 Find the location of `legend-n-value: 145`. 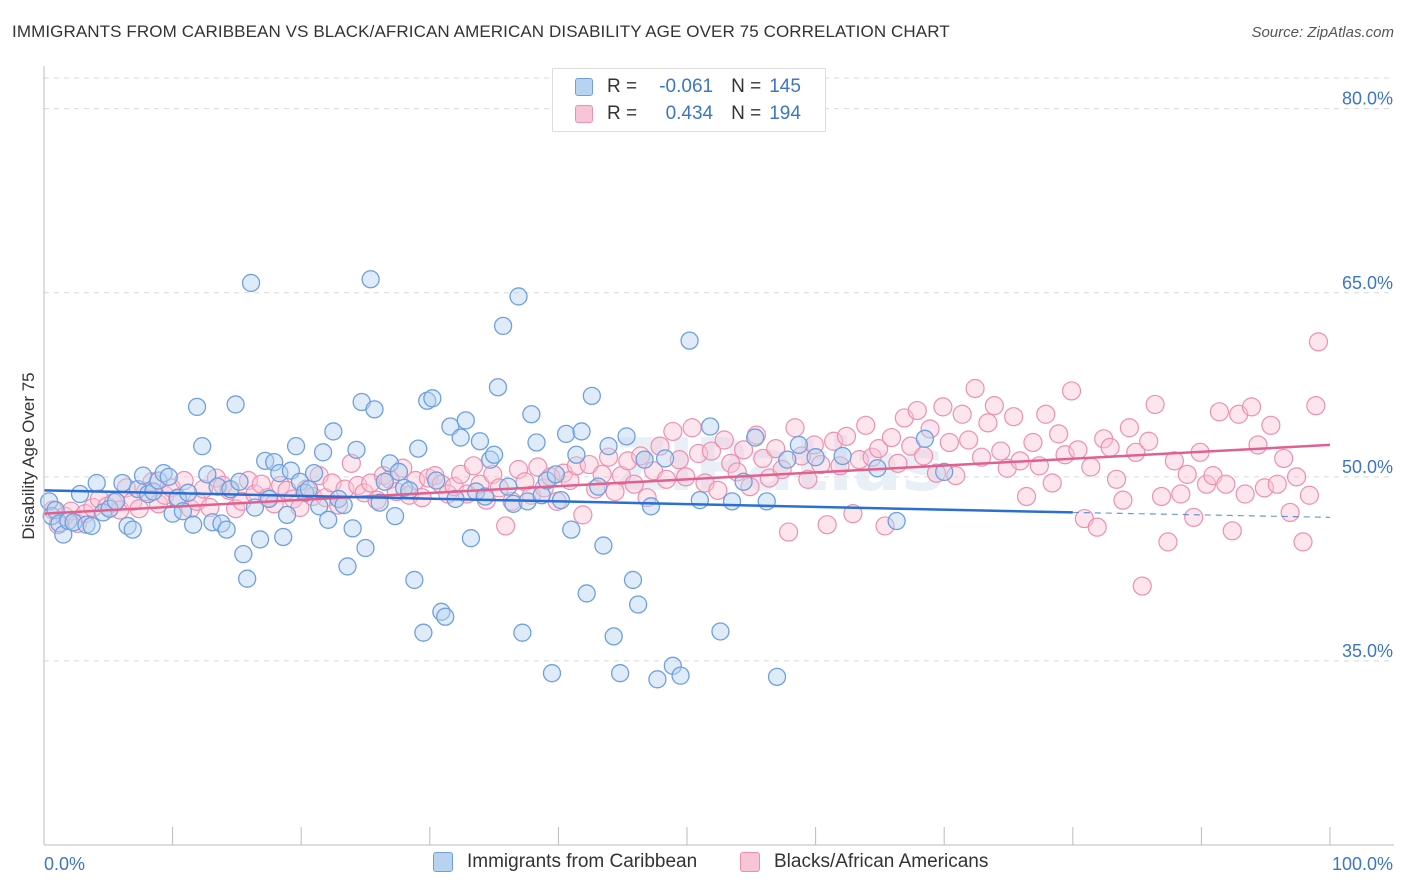

legend-n-value: 145 is located at coordinates (785, 86).